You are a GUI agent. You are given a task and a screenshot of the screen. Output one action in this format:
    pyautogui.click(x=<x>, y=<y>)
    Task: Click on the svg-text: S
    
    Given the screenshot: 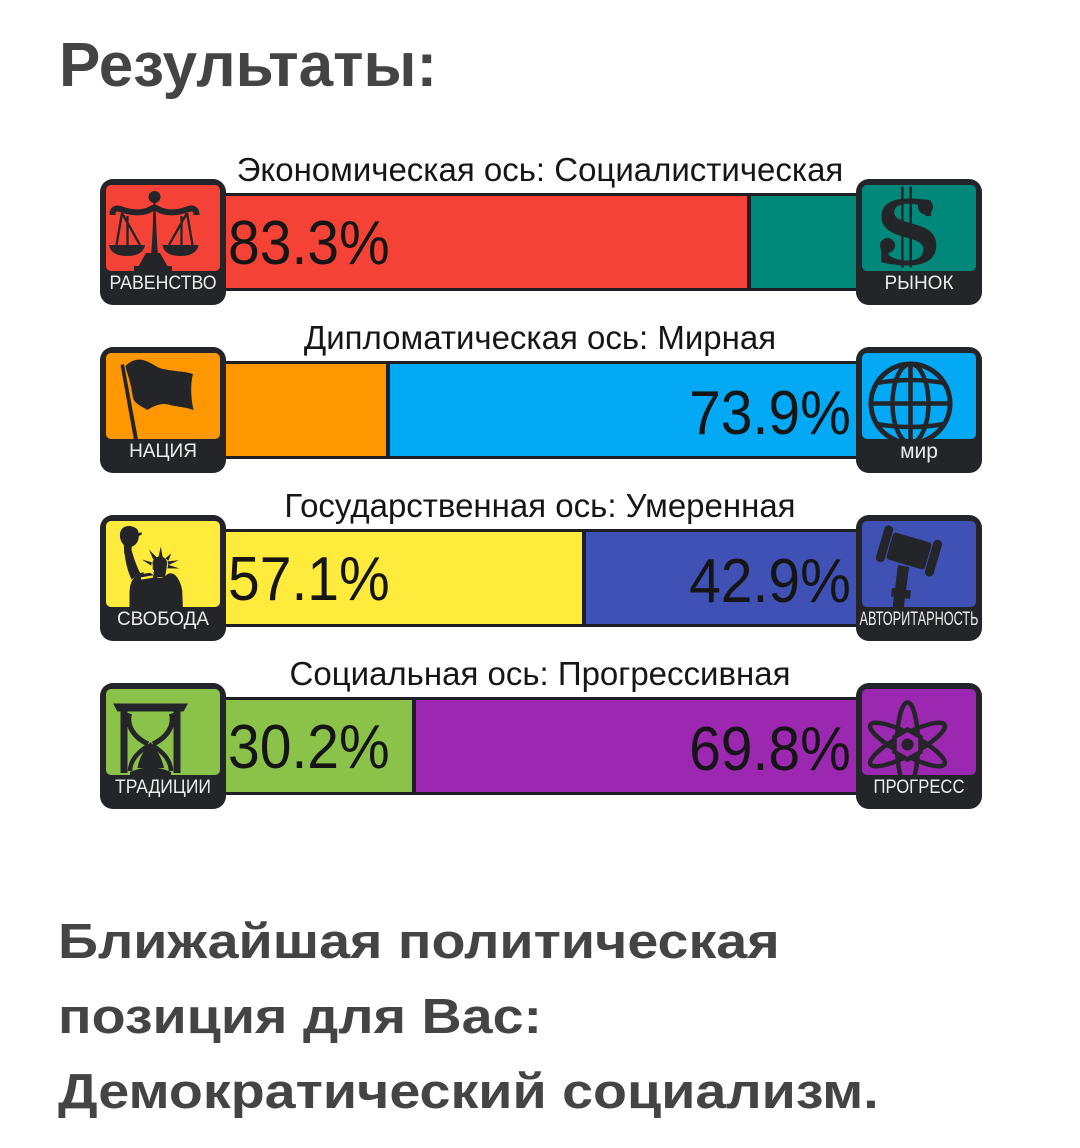 What is the action you would take?
    pyautogui.click(x=908, y=232)
    